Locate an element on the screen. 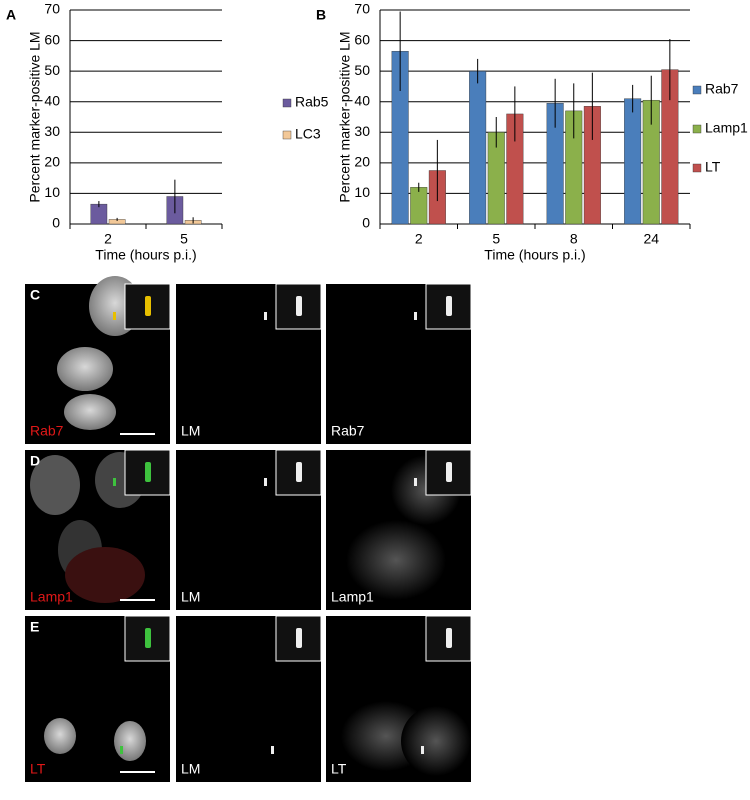 Image resolution: width=750 pixels, height=800 pixels. legend-label: Rab7 is located at coordinates (722, 89).